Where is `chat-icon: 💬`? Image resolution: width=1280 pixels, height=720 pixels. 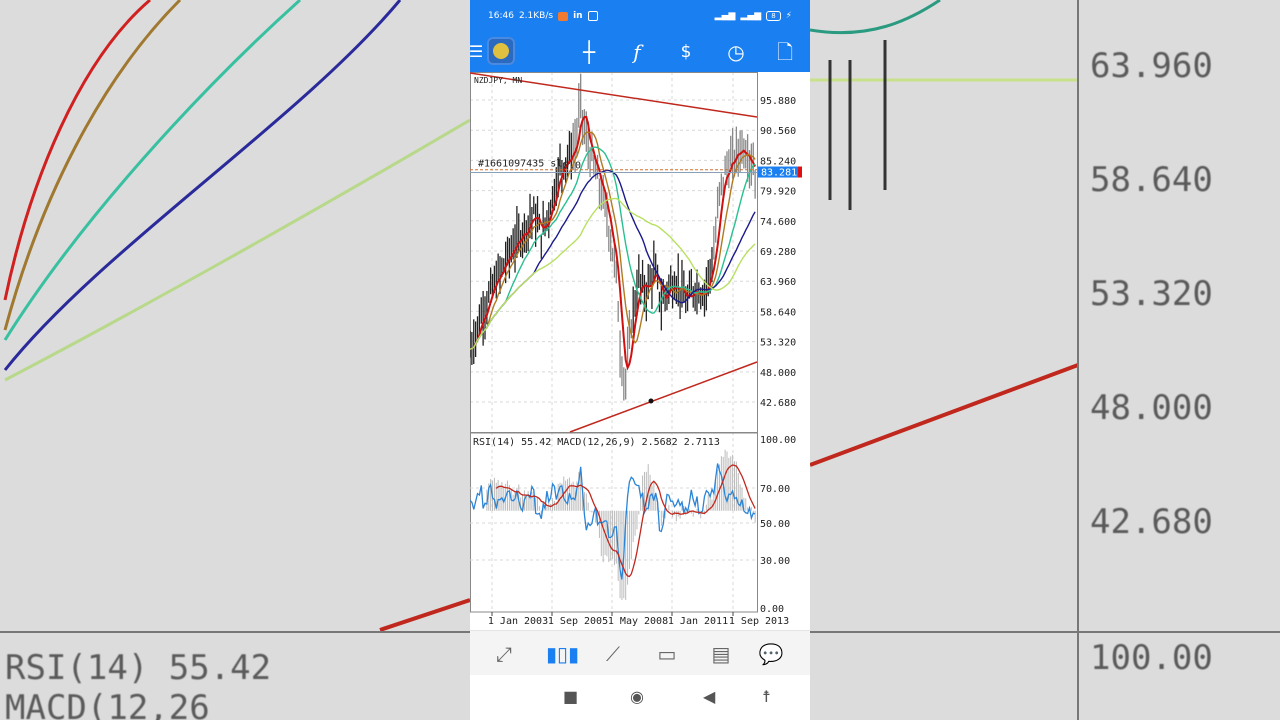 chat-icon: 💬 is located at coordinates (771, 654).